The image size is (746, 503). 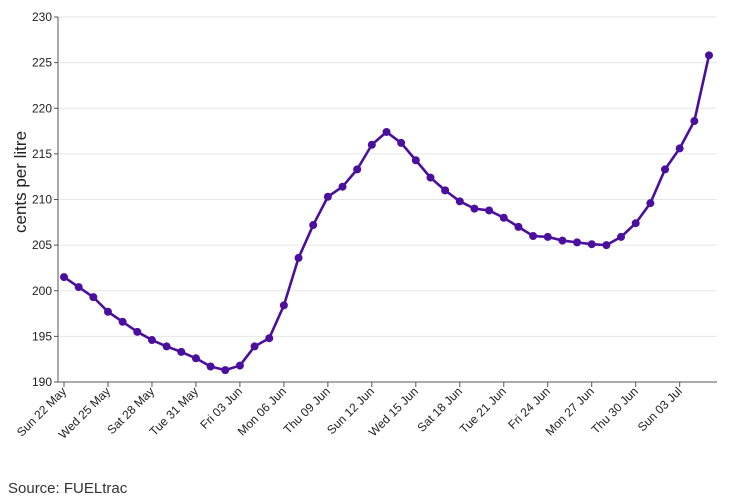 What do you see at coordinates (20, 182) in the screenshot?
I see `y-axis-title: cents per litre` at bounding box center [20, 182].